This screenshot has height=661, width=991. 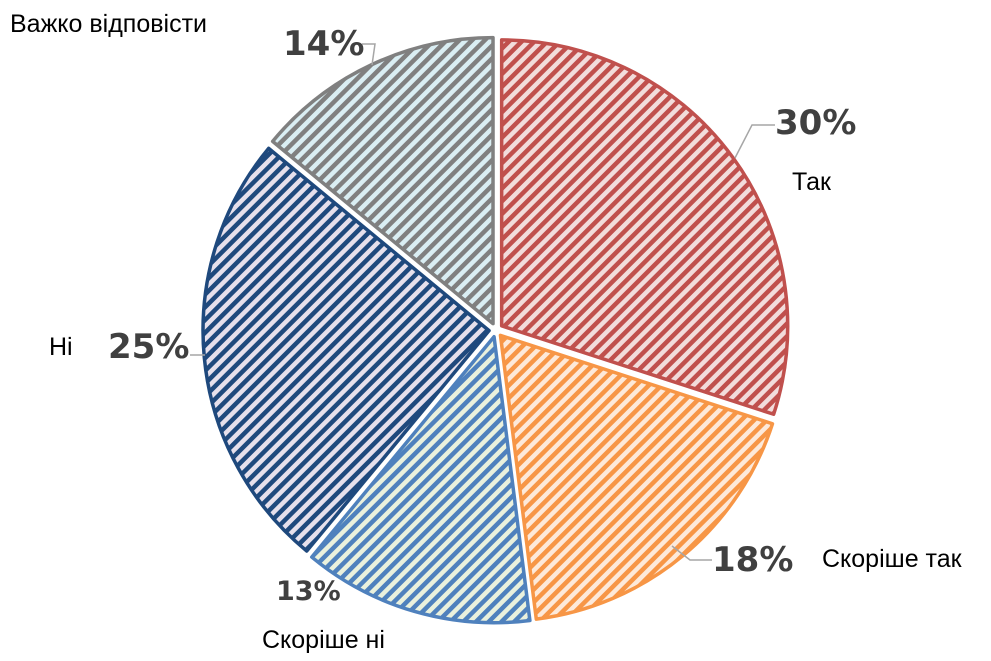 I want to click on slice-percent-label-ni: 25%, so click(x=148, y=347).